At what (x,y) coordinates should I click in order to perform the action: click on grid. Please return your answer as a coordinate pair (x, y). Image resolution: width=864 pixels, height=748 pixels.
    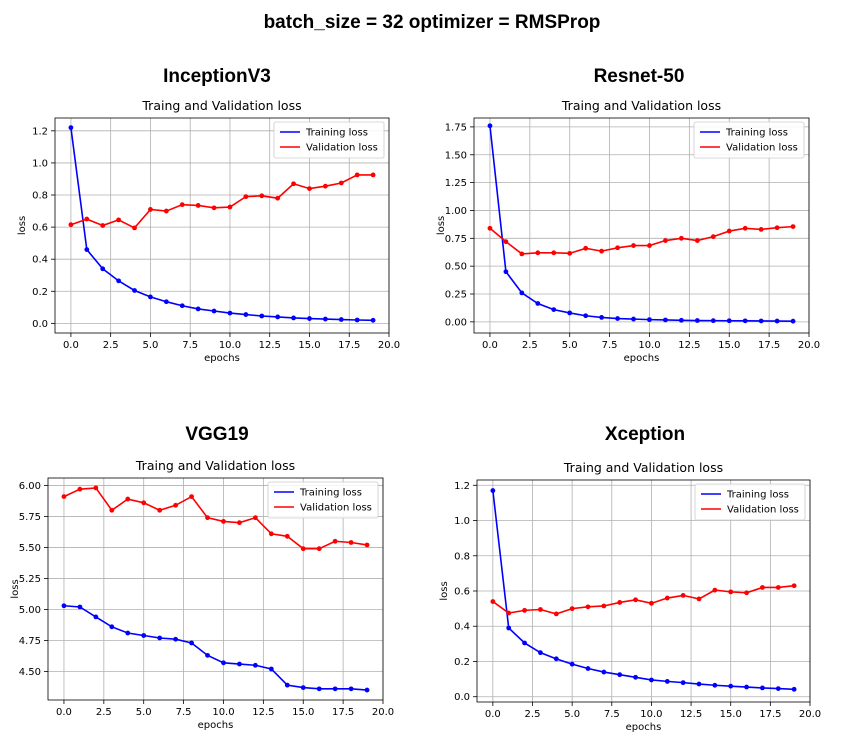
    Looking at the image, I should click on (642, 225).